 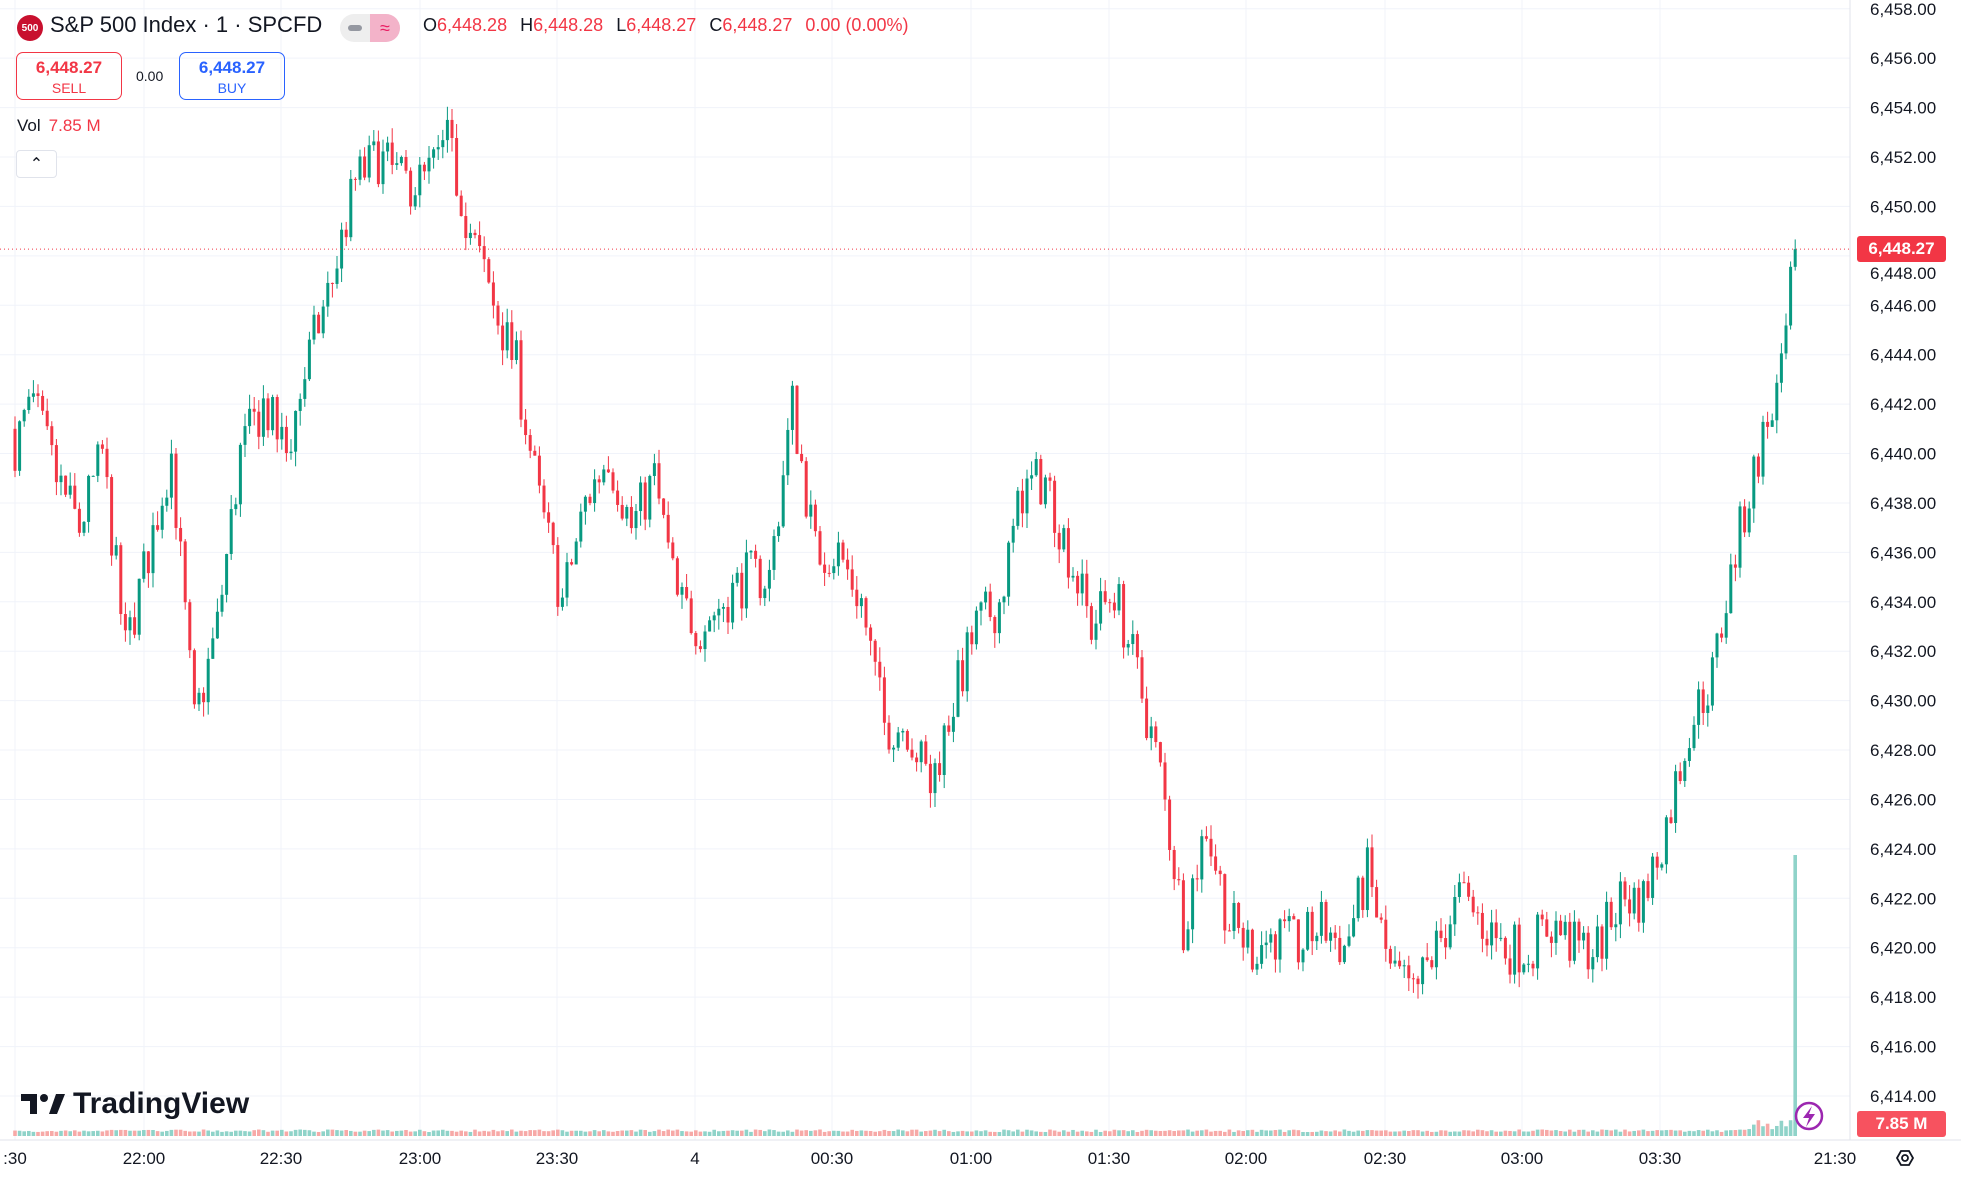 What do you see at coordinates (355, 28) in the screenshot?
I see `minus-icon` at bounding box center [355, 28].